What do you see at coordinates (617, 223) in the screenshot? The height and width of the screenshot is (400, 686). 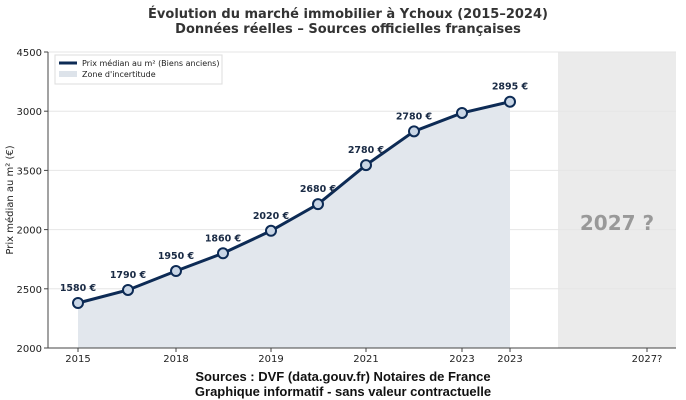 I see `forecast-label: 2027 ?` at bounding box center [617, 223].